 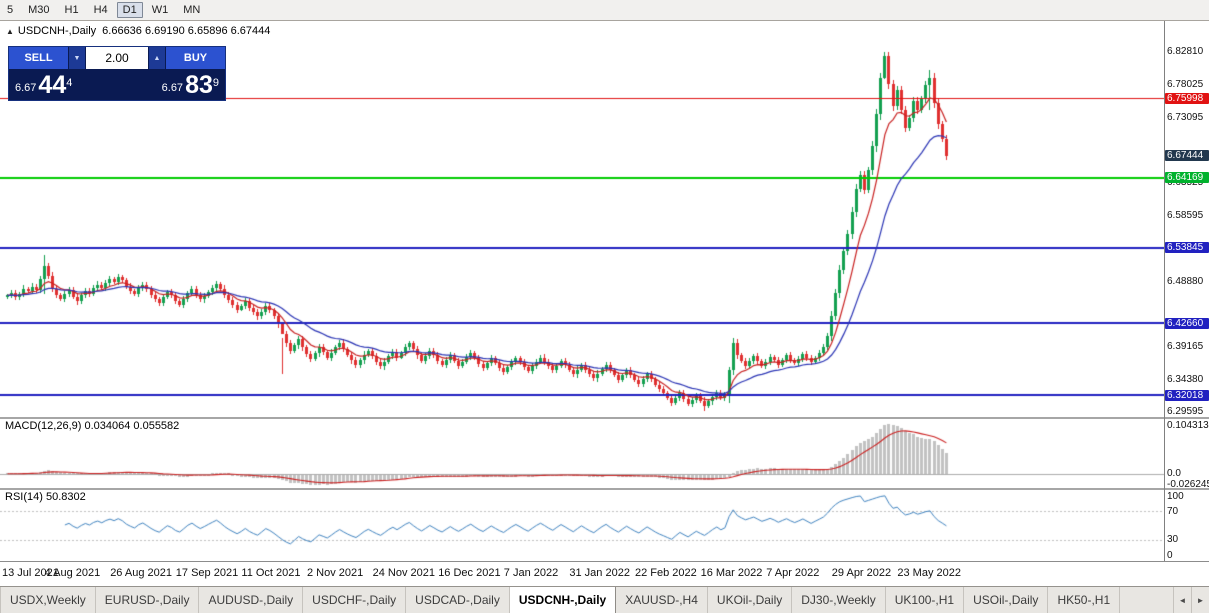 What do you see at coordinates (1188, 484) in the screenshot?
I see `macd-axis-label: -0.026245` at bounding box center [1188, 484].